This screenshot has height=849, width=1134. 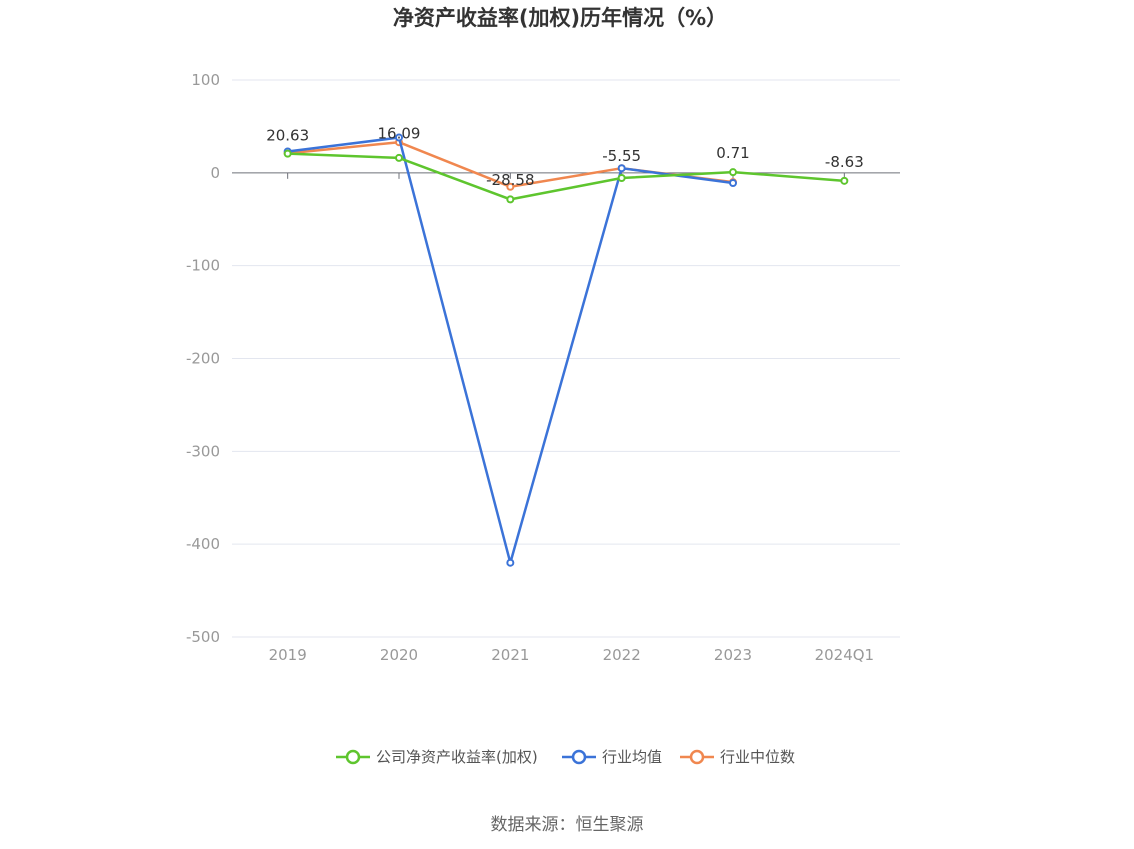 What do you see at coordinates (845, 655) in the screenshot?
I see `x-tick-label: 2024Q1` at bounding box center [845, 655].